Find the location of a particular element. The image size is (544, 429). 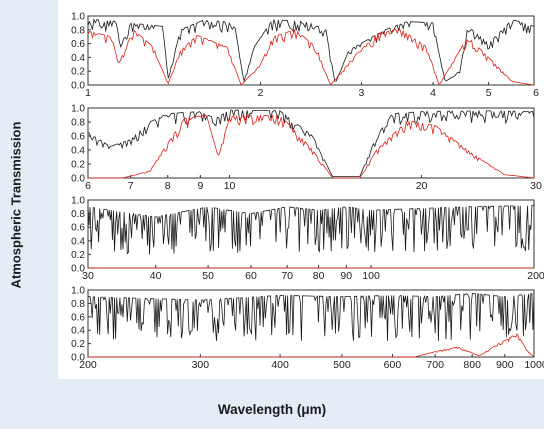

x-axis-title: Wavelength (μm) is located at coordinates (272, 409).